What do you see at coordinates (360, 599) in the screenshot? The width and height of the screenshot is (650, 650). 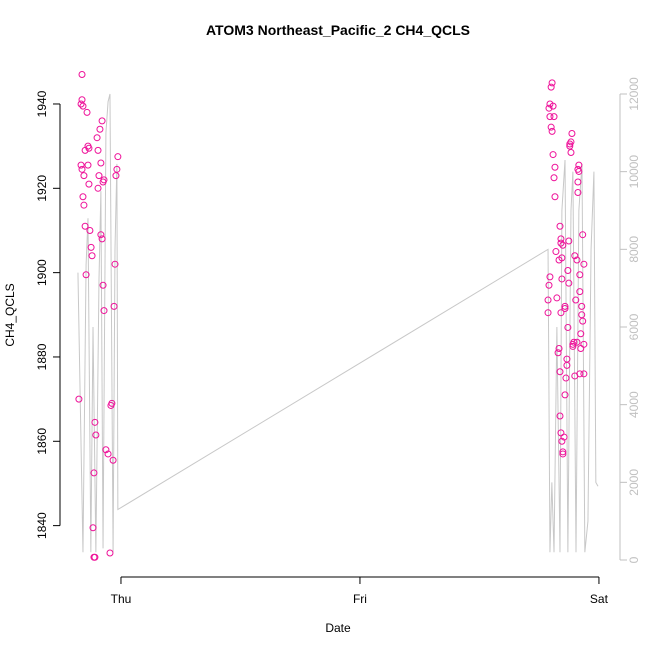 I see `x-tick-label: Fri` at bounding box center [360, 599].